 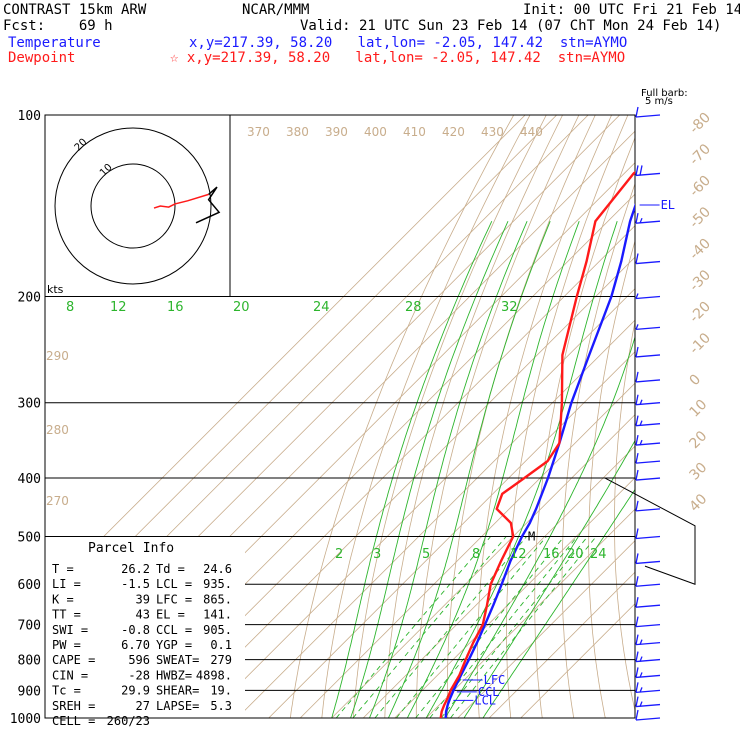 What do you see at coordinates (57, 430) in the screenshot?
I see `theta-side-label: 280` at bounding box center [57, 430].